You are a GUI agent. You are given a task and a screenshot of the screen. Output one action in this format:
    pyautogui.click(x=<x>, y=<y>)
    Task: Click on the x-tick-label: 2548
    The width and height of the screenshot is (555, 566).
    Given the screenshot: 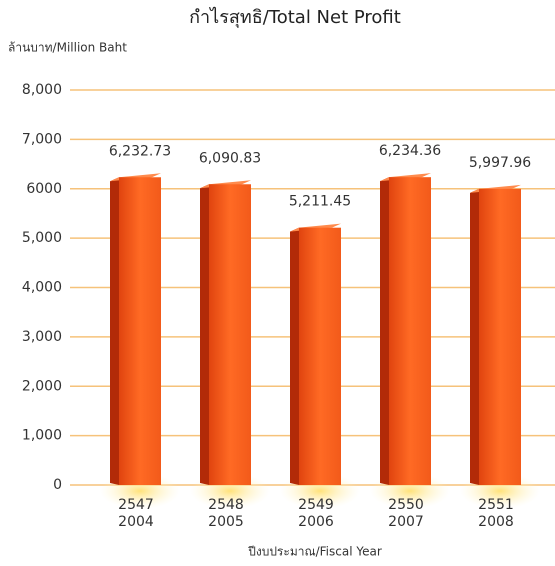 What is the action you would take?
    pyautogui.click(x=226, y=505)
    